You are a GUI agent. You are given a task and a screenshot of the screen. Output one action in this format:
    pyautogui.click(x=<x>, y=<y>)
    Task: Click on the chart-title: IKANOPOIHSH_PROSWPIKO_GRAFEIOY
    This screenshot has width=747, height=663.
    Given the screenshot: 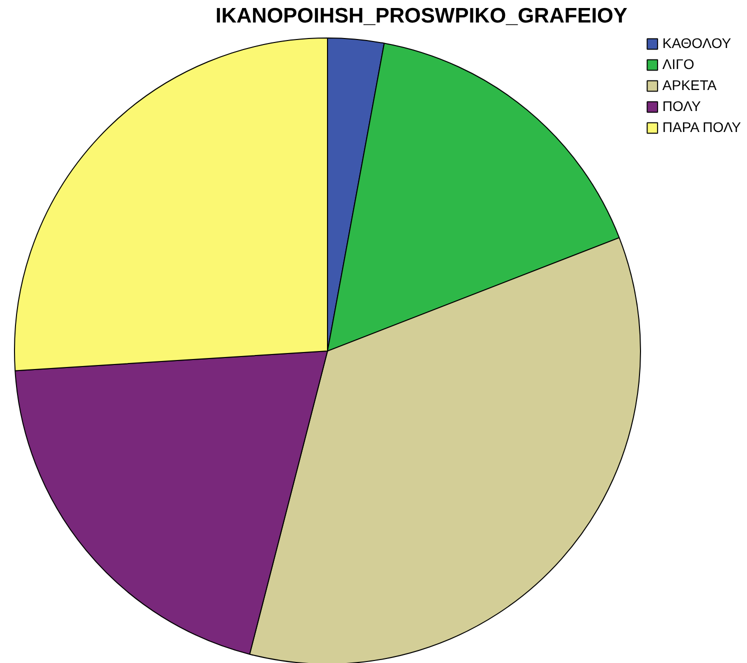 What is the action you would take?
    pyautogui.click(x=422, y=16)
    